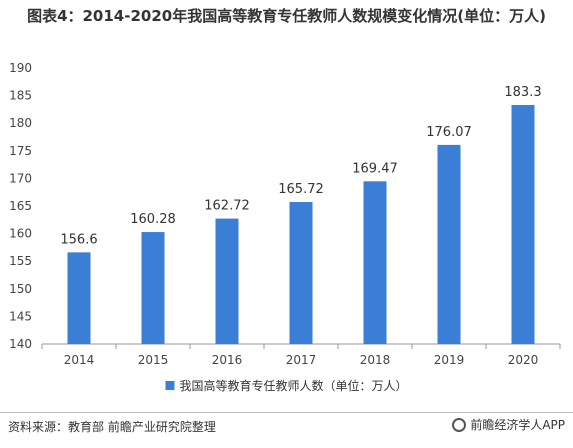 Image resolution: width=573 pixels, height=448 pixels. Describe the element at coordinates (286, 16) in the screenshot. I see `chart-title: 图表4：2014-2020年我国高等教育专任教师人数规模变化情况(单位：万人)` at that location.